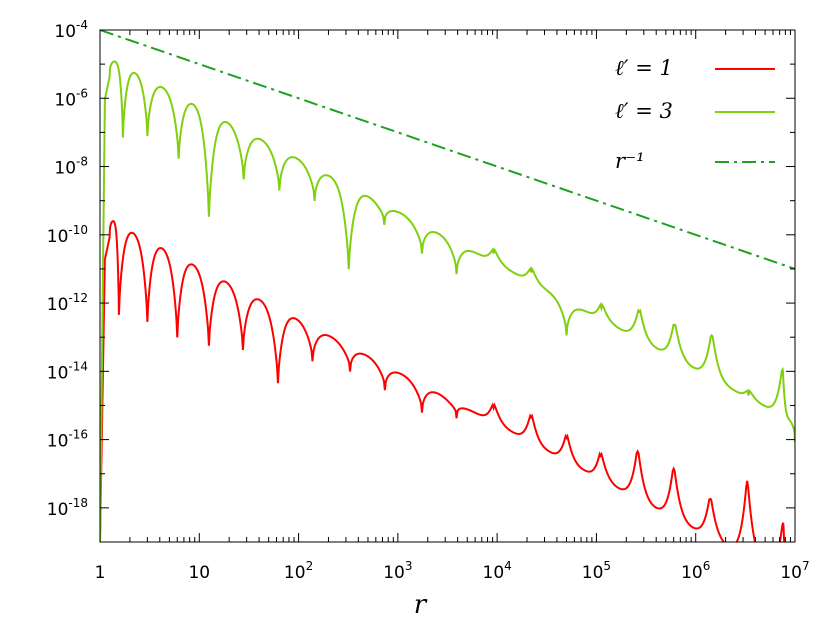 The width and height of the screenshot is (830, 623). I want to click on legend: ℓ′ = 1 ℓ′ = 3 r⁻¹, so click(695, 114).